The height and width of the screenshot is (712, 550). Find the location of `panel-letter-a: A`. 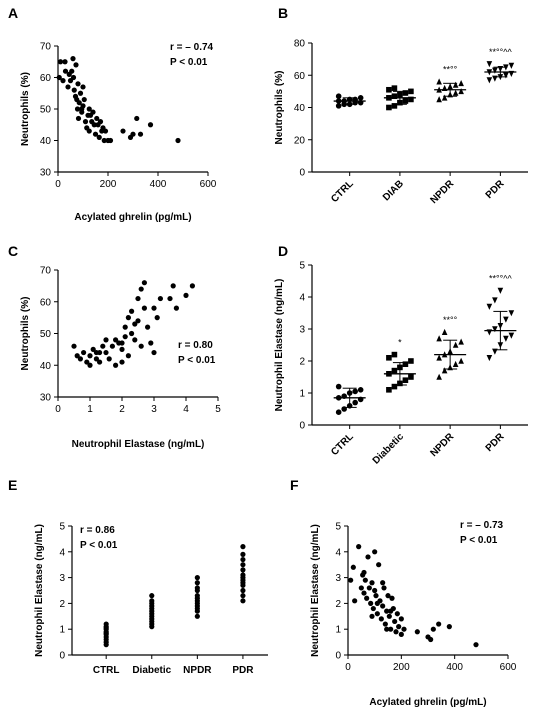

panel-letter-a: A is located at coordinates (13, 13).